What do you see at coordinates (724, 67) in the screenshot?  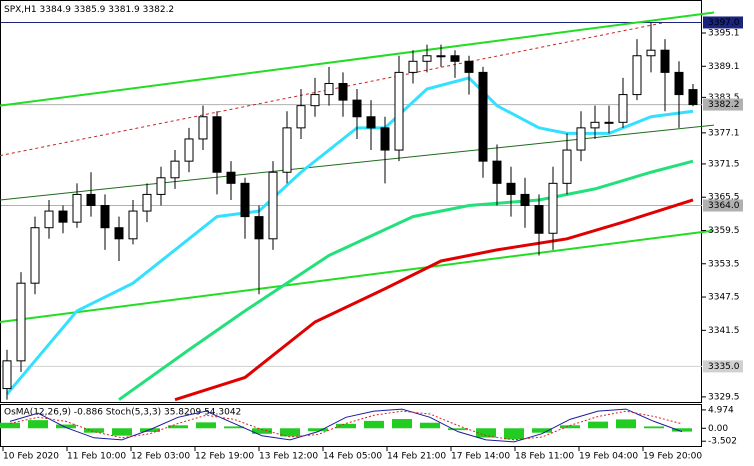 I see `y-tick-label: 3389.1` at bounding box center [724, 67].